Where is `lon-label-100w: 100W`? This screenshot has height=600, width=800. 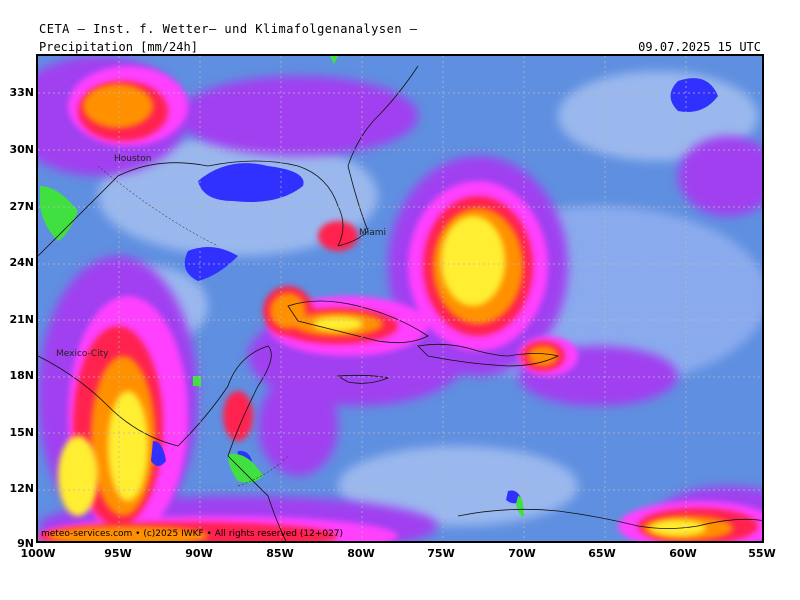 lon-label-100w: 100W is located at coordinates (38, 553).